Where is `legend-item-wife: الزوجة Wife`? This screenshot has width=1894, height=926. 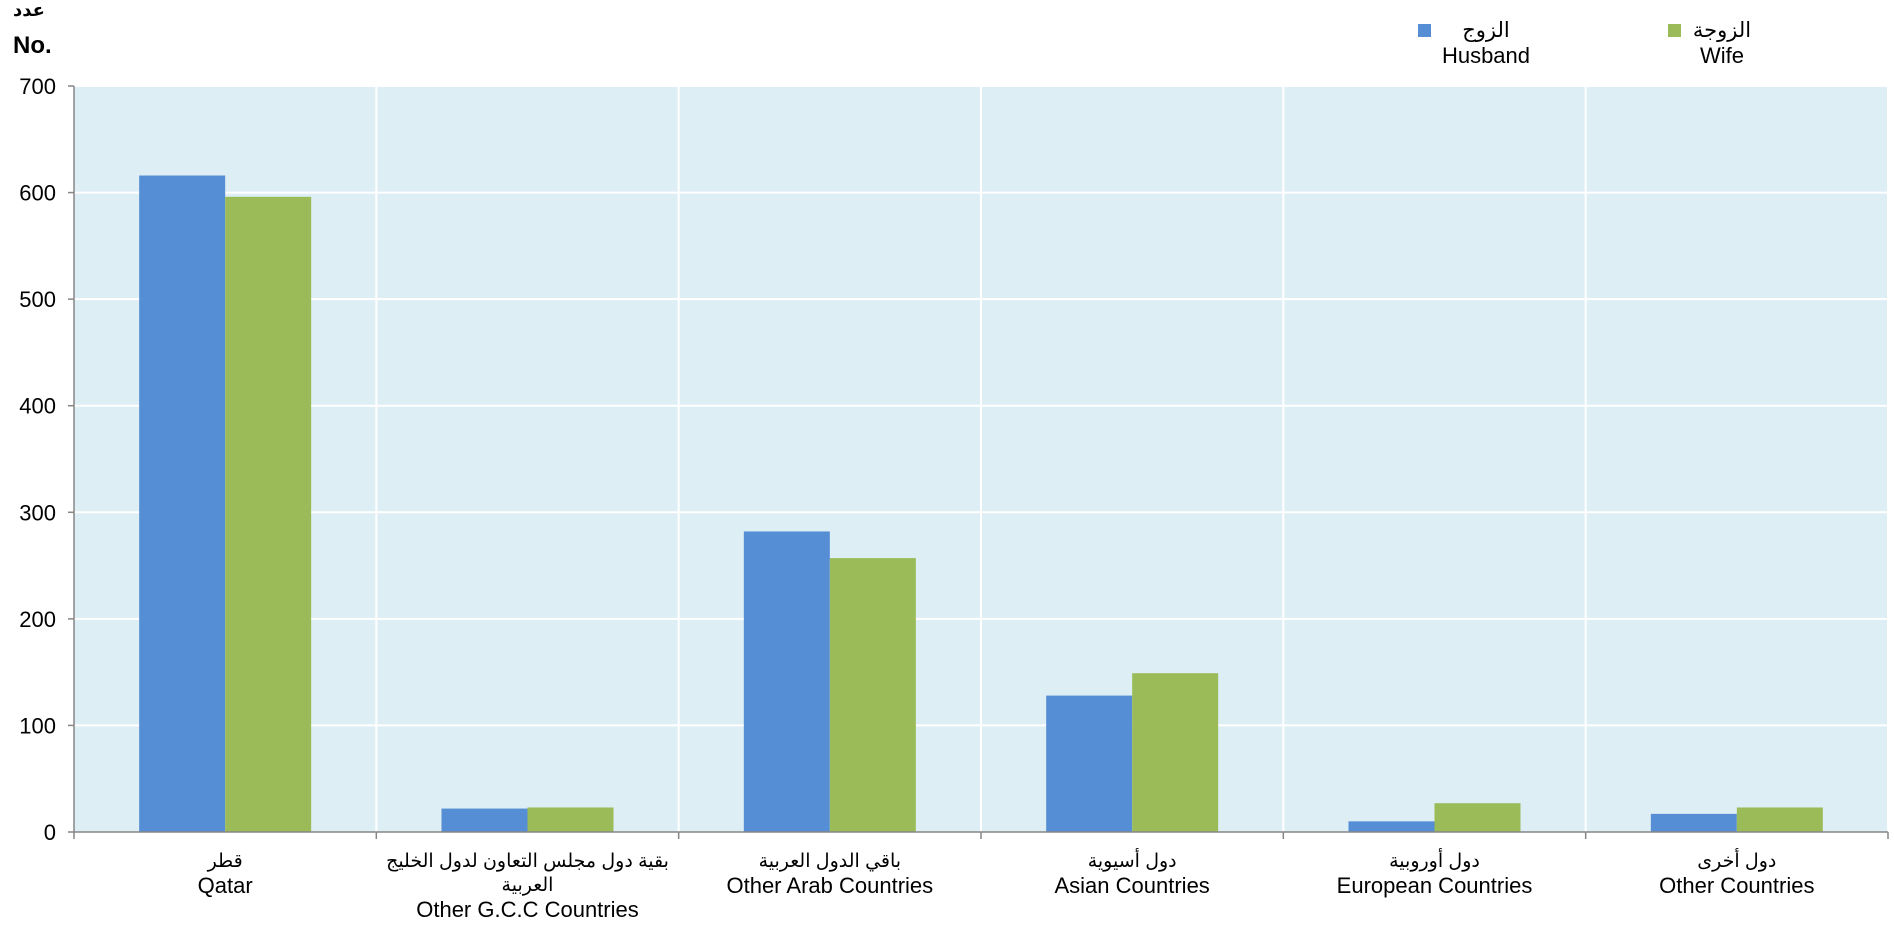 legend-item-wife: الزوجة Wife is located at coordinates (1722, 44).